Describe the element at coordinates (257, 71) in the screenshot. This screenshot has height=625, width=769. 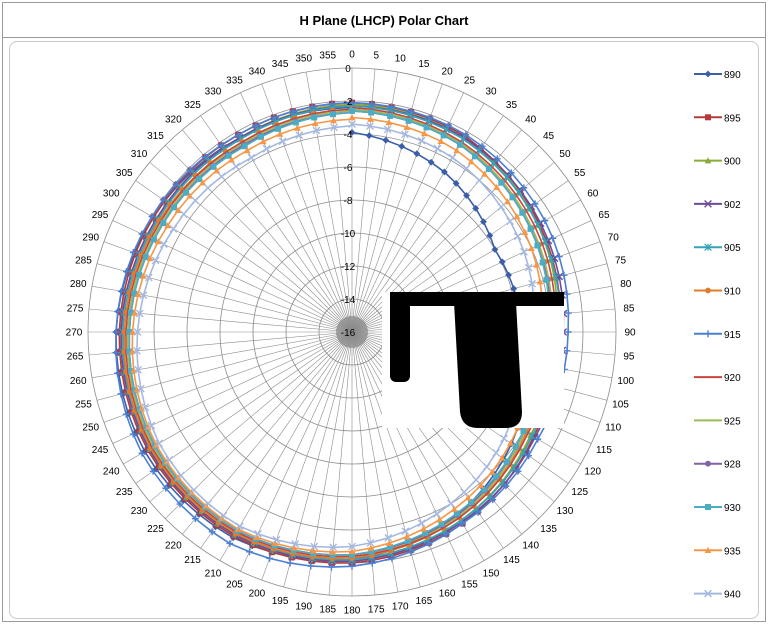
I see `angle-tick-label: 340` at that location.